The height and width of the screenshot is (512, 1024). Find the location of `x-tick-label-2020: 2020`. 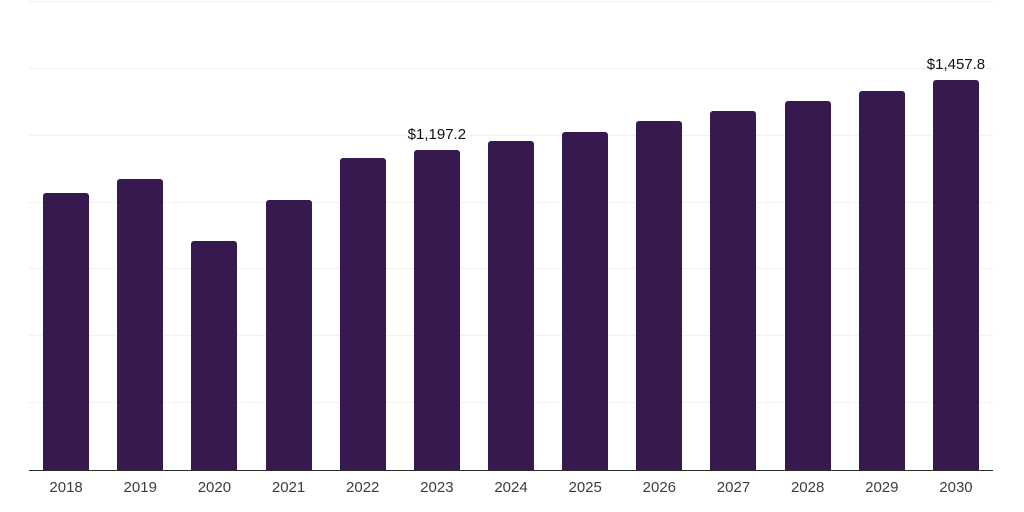

x-tick-label-2020: 2020 is located at coordinates (214, 487).